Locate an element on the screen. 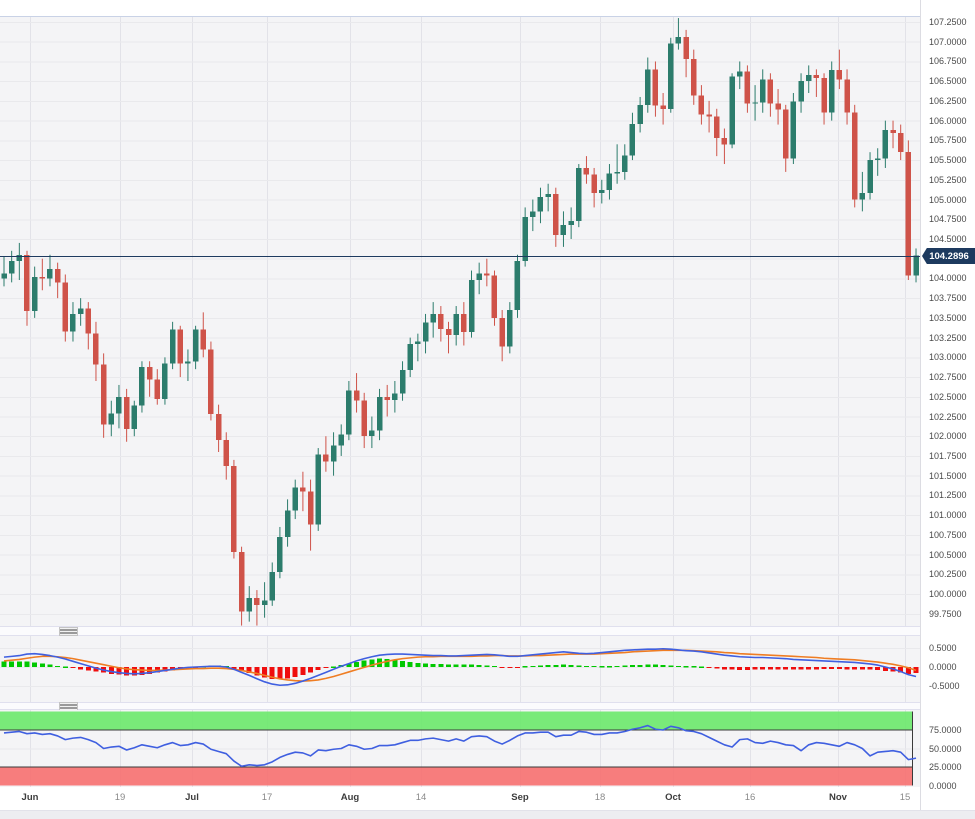 The height and width of the screenshot is (819, 975). price-axis-label: 101.0000 is located at coordinates (948, 515).